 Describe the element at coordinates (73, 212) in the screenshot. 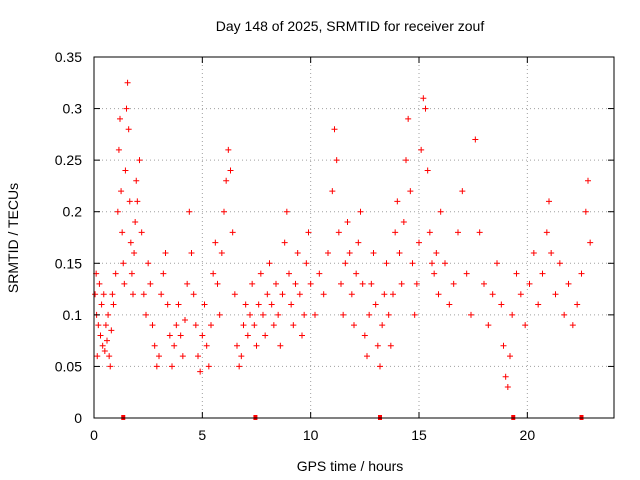

I see `y-tick-label: 0.2` at that location.